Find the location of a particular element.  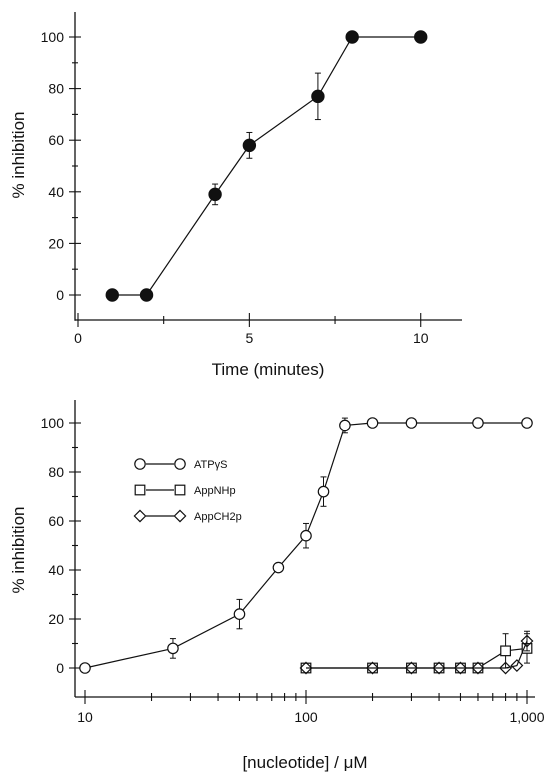

series-line is located at coordinates (417, 654).